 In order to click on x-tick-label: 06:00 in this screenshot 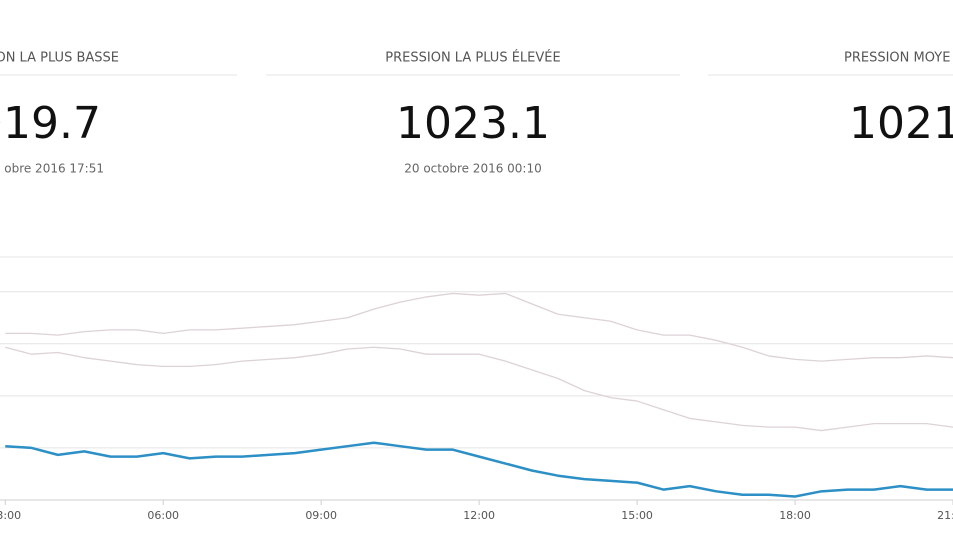, I will do `click(163, 515)`.